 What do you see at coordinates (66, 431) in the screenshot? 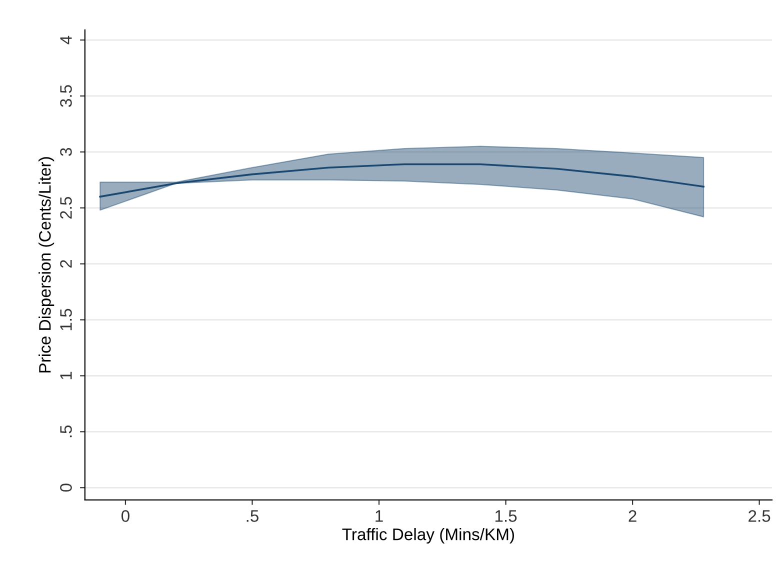
I see `y-tick-label: .5` at bounding box center [66, 431].